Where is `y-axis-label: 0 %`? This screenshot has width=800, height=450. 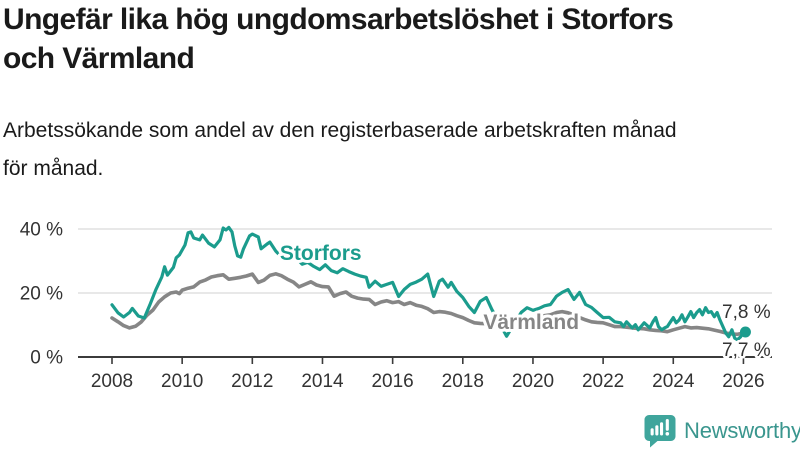 y-axis-label: 0 % is located at coordinates (46, 358).